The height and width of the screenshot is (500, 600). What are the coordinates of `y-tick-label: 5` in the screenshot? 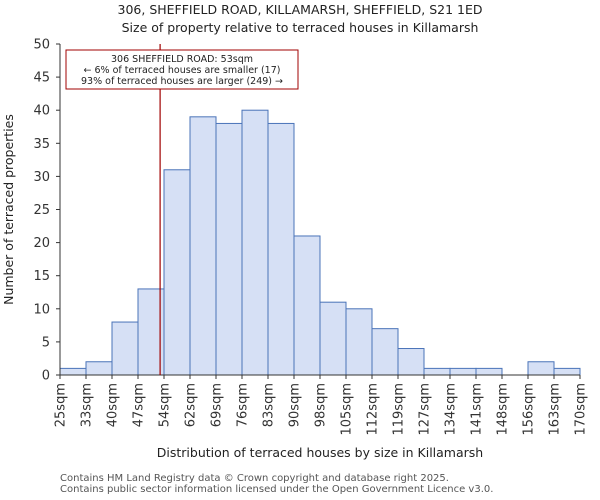 It's located at (46, 342).